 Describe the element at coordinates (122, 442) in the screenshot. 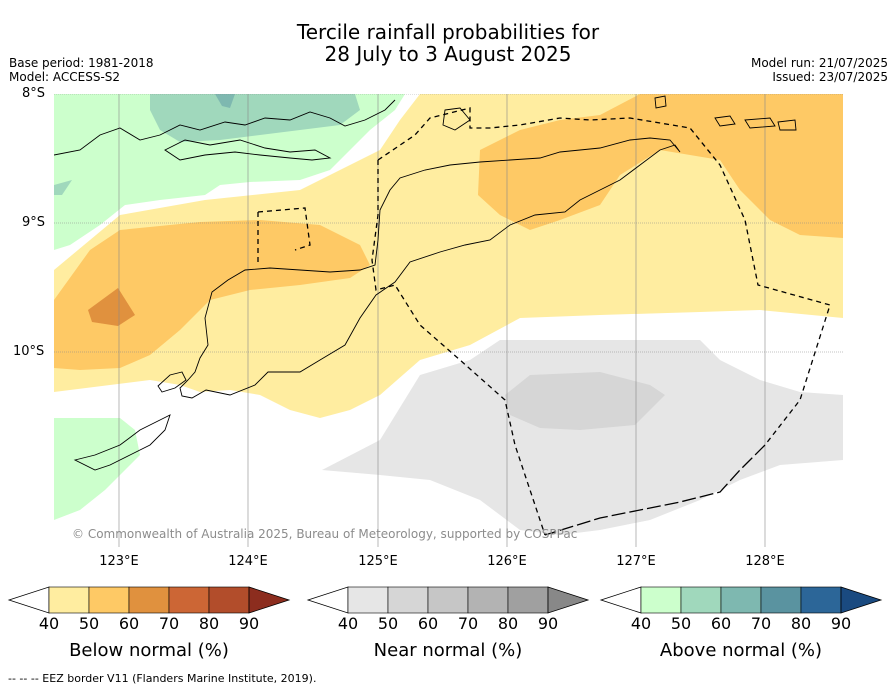

I see `sumba-coastline` at that location.